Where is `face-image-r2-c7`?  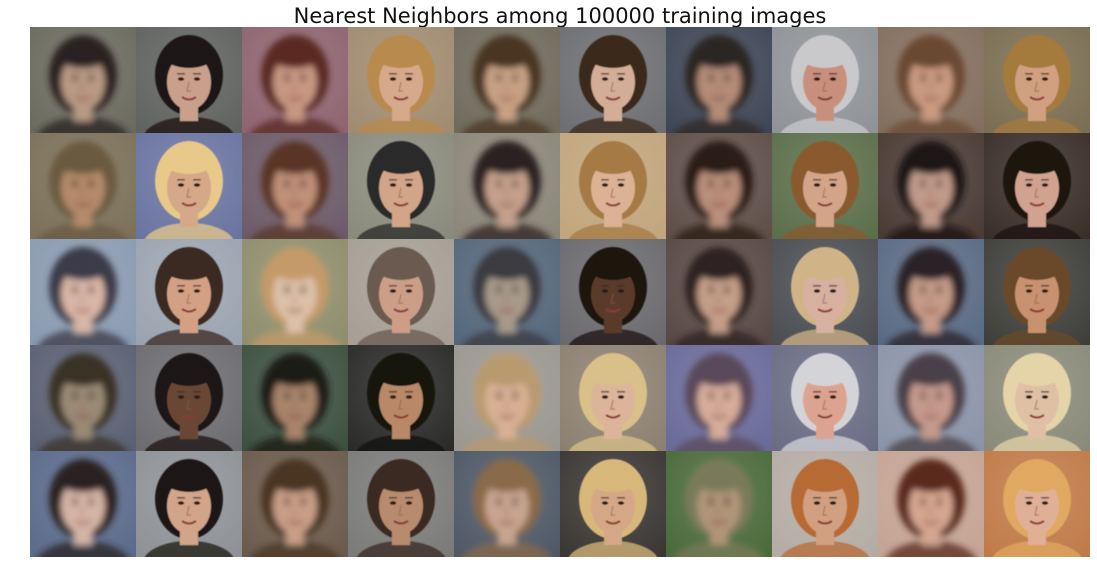 face-image-r2-c7 is located at coordinates (719, 186).